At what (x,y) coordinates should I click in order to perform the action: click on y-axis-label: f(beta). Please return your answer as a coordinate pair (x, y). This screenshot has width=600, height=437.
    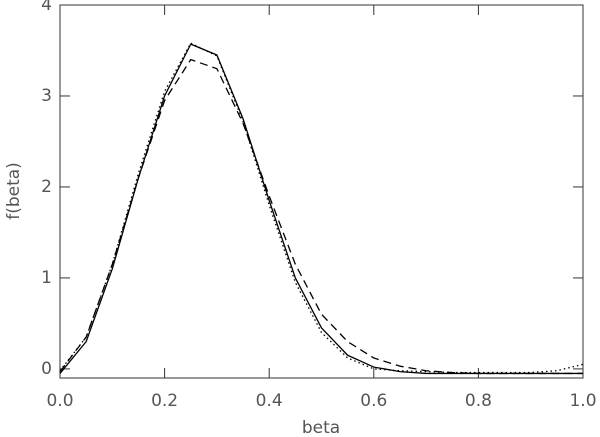
    Looking at the image, I should click on (14, 191).